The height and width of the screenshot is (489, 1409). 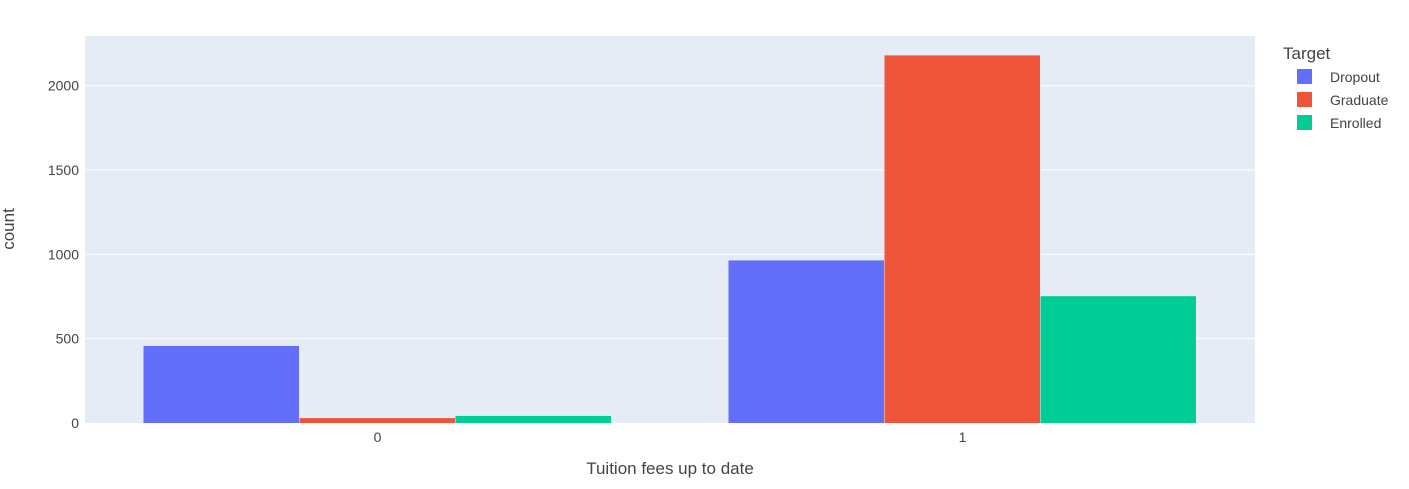 What do you see at coordinates (1307, 53) in the screenshot?
I see `legend-title: Target` at bounding box center [1307, 53].